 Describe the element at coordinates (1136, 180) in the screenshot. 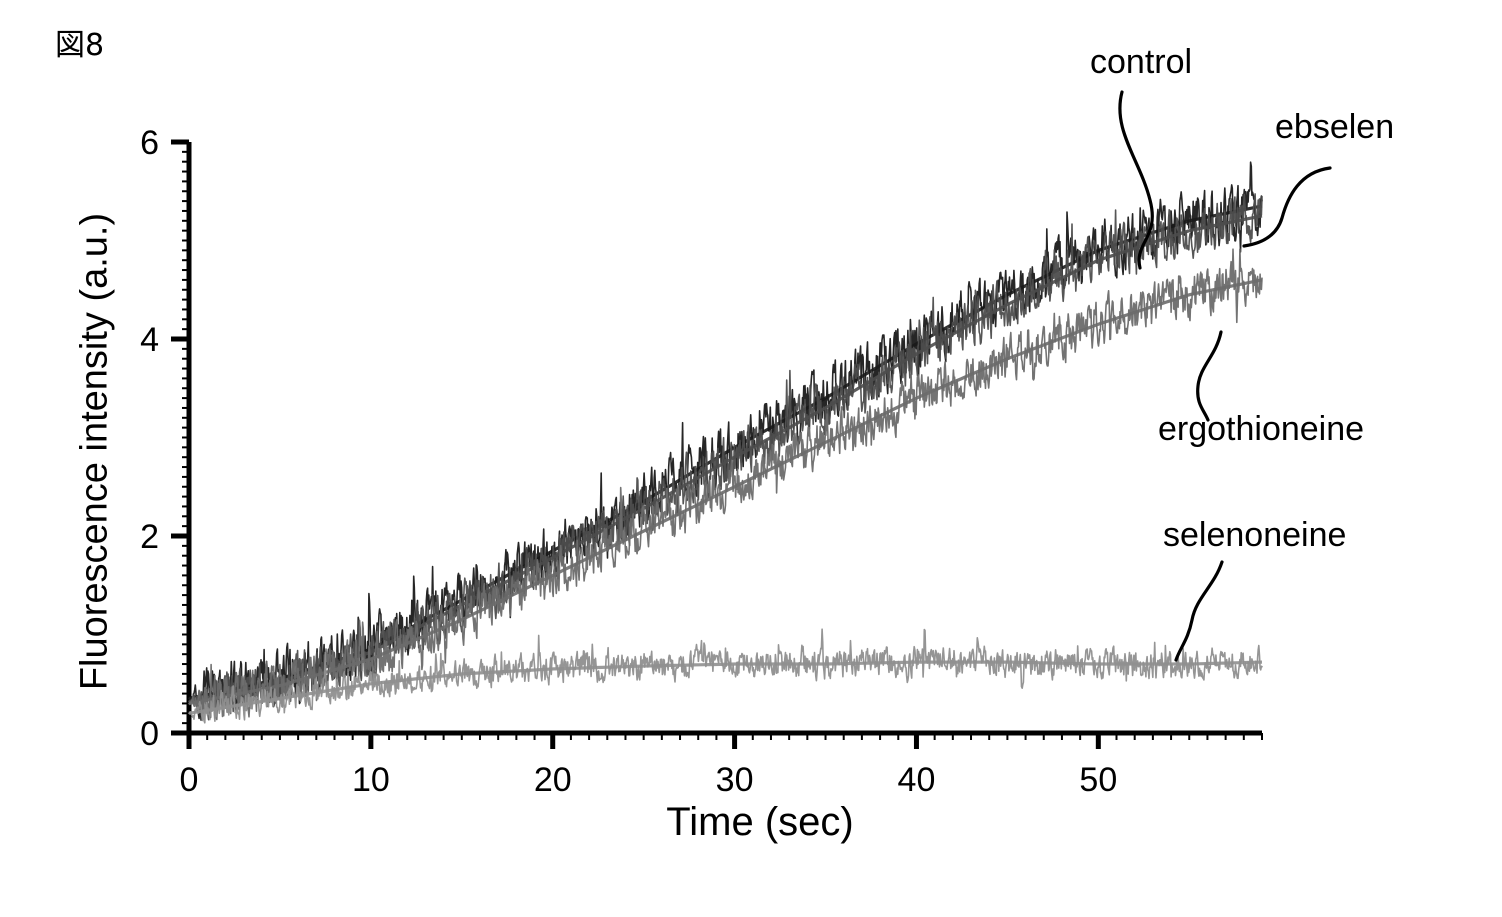

I see `leader-line-control` at that location.